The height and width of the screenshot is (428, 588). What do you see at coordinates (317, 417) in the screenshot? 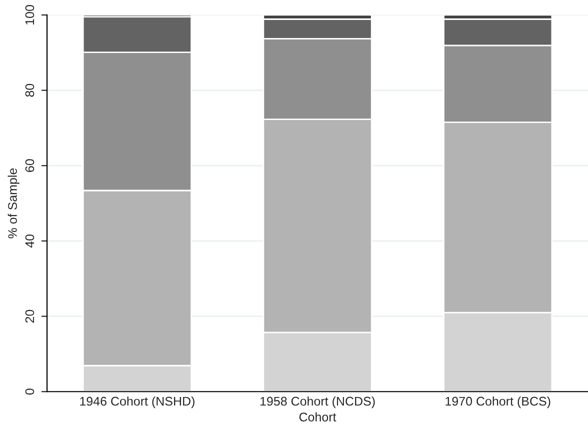
I see `x-axis-title: Cohort` at bounding box center [317, 417].